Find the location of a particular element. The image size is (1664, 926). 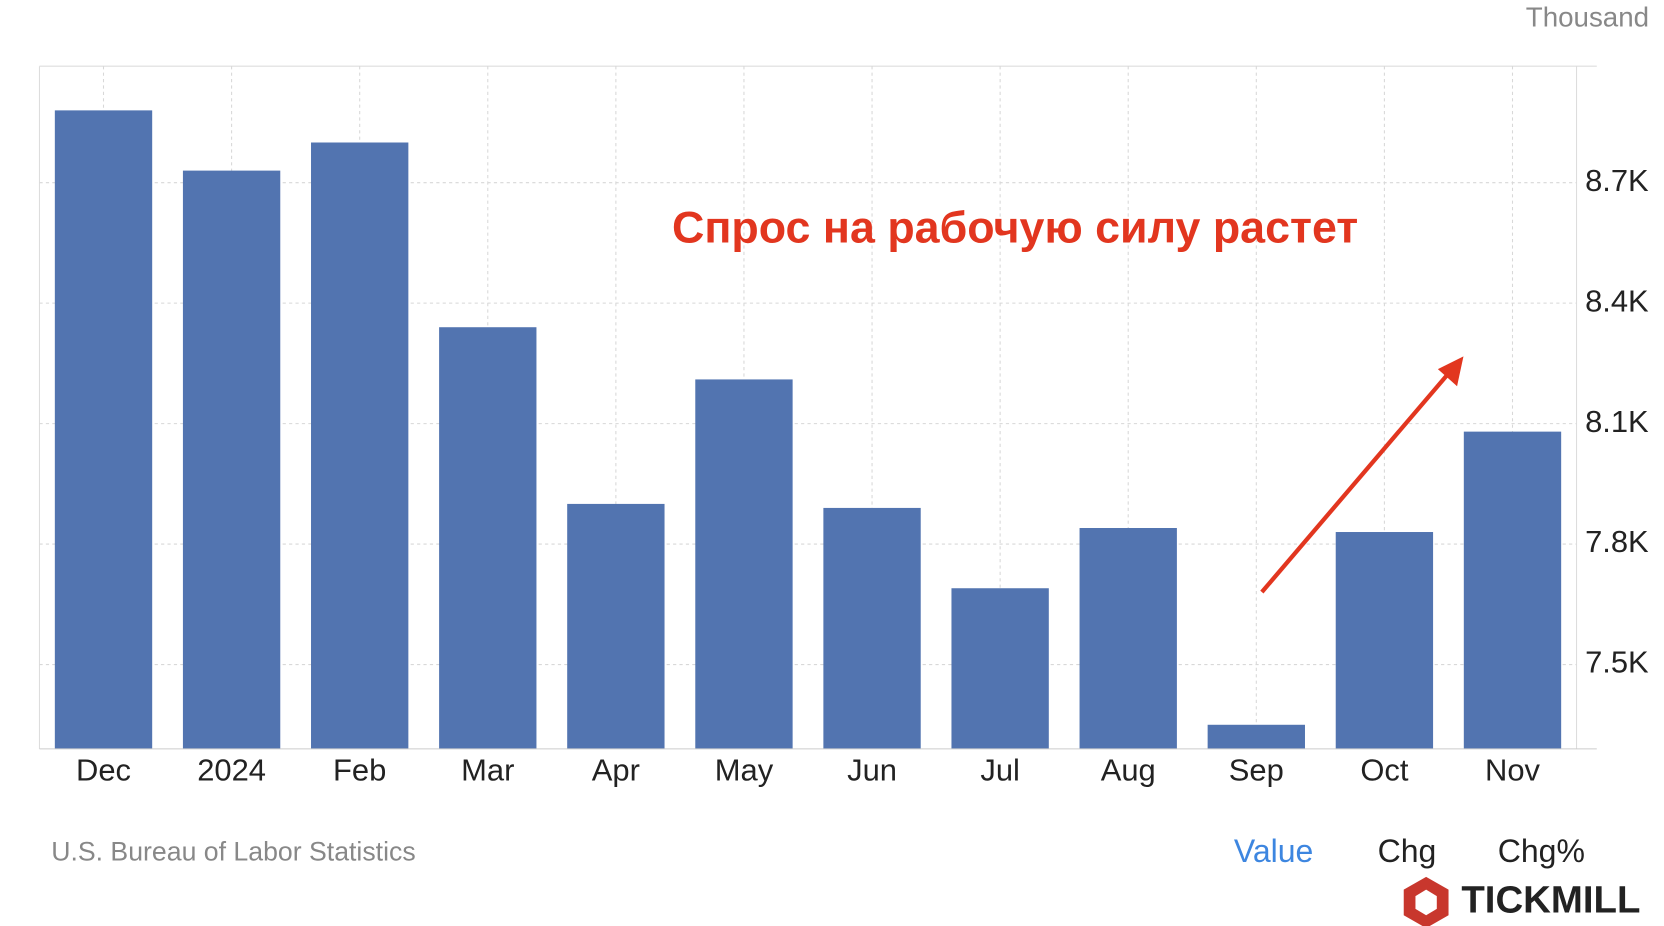

x-tick-label: Dec is located at coordinates (103, 770).